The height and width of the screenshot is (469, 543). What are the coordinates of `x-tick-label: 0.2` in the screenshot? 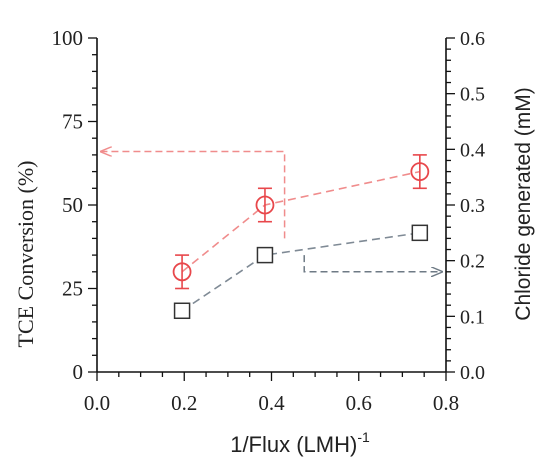 It's located at (184, 403).